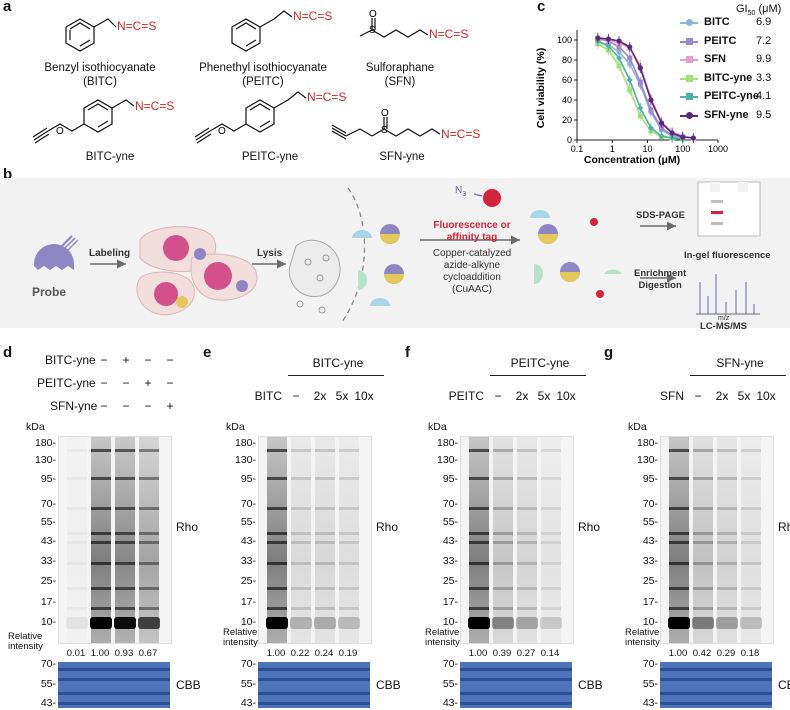 The height and width of the screenshot is (710, 790). I want to click on relative-intensity-value: 1.00, so click(100, 653).